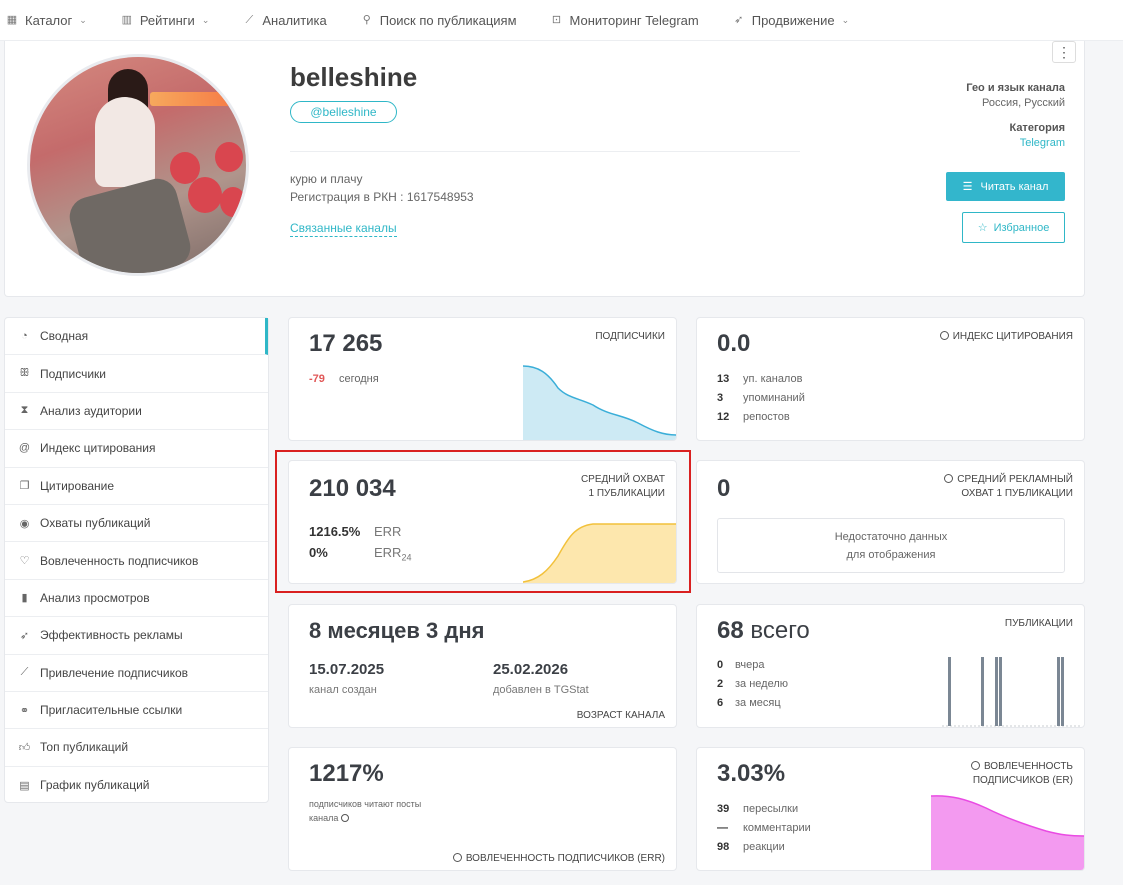 The image size is (1123, 885). I want to click on highlight-box, so click(483, 521).